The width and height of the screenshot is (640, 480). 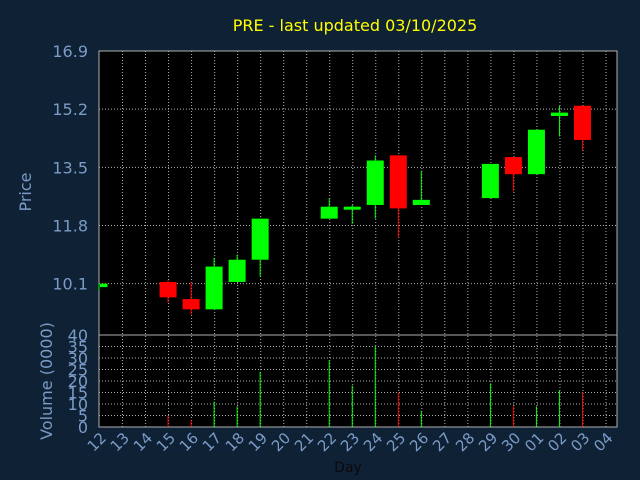 What do you see at coordinates (348, 468) in the screenshot?
I see `x-axis-label: Day` at bounding box center [348, 468].